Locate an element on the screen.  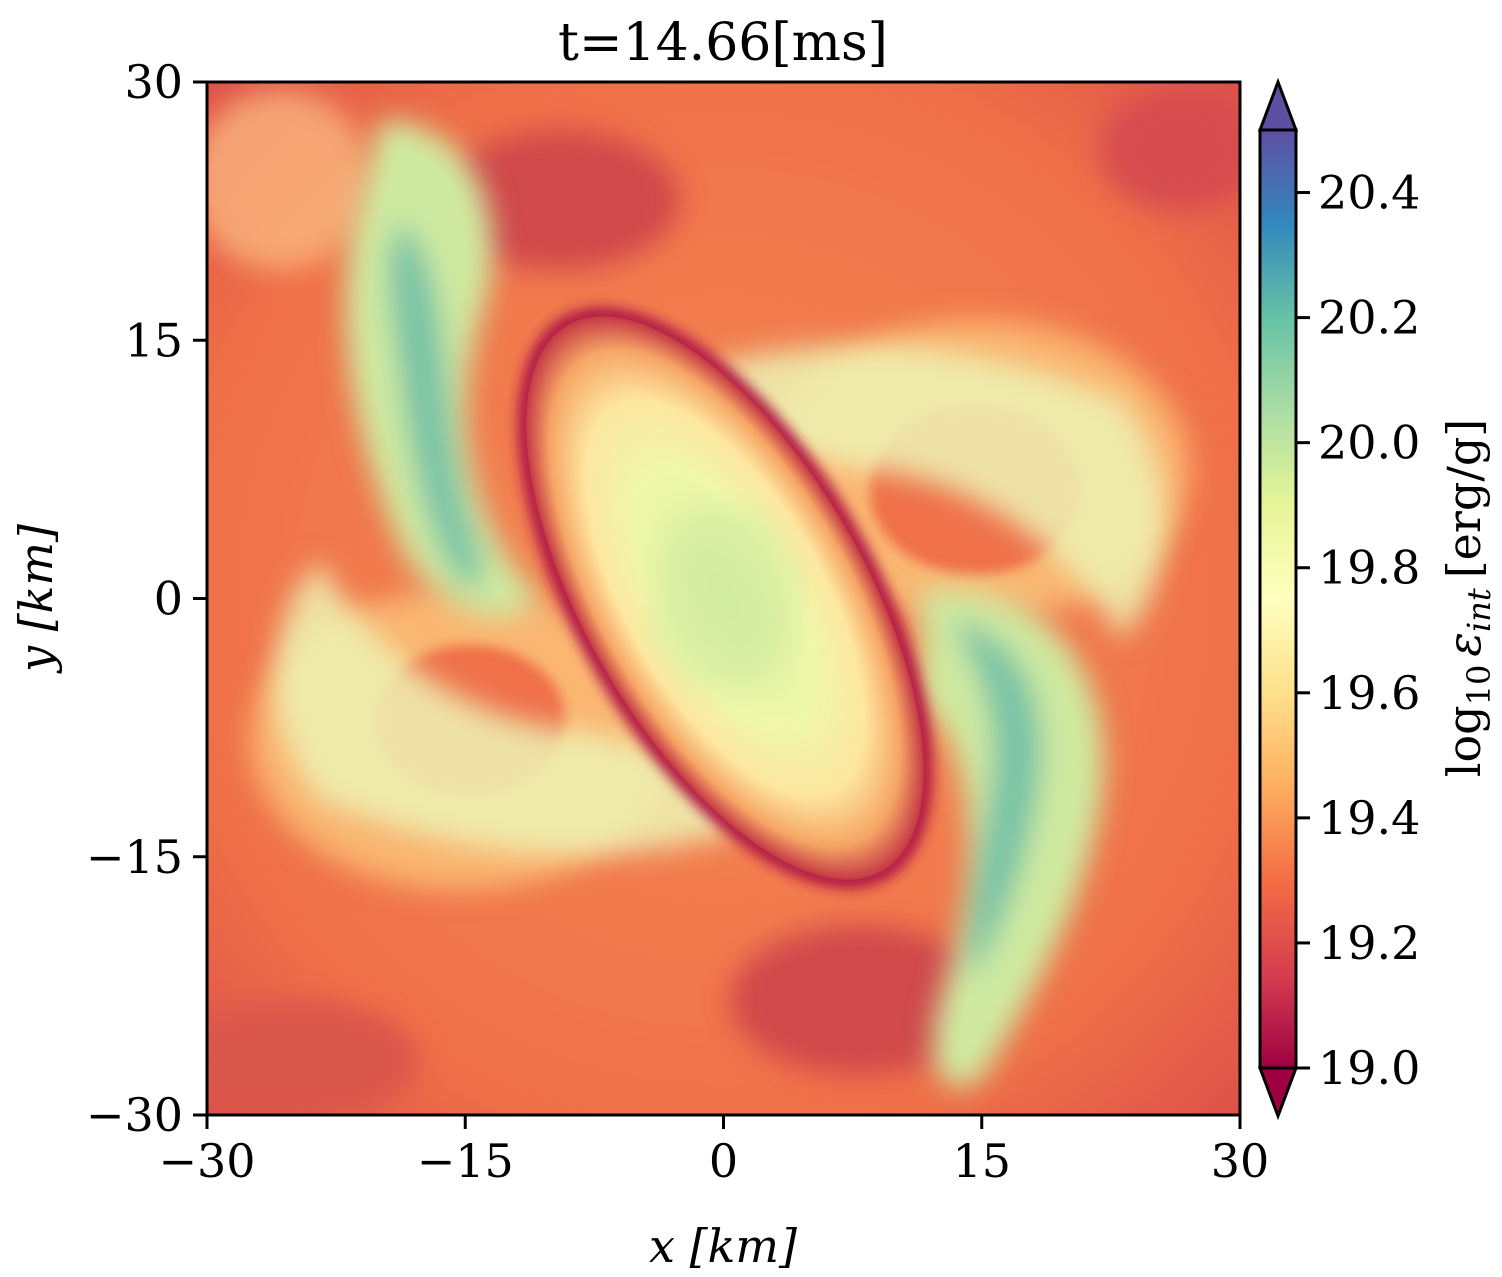
y-tick-label: 30 is located at coordinates (153, 82).